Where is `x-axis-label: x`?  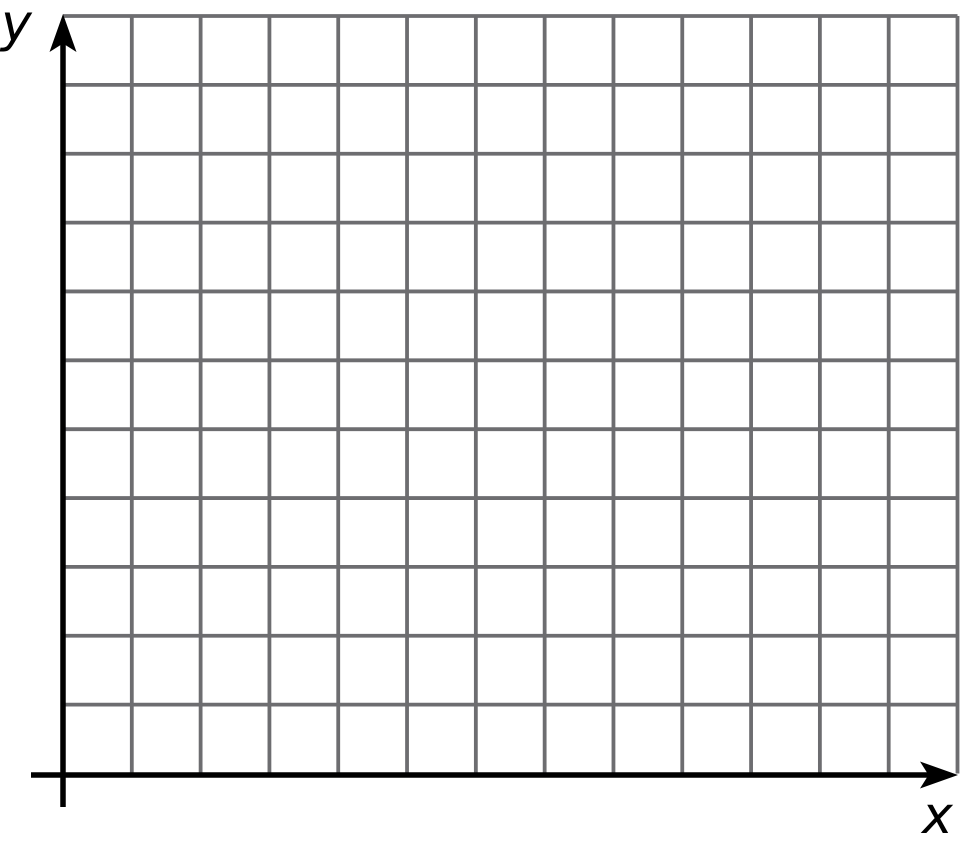 x-axis-label: x is located at coordinates (937, 816).